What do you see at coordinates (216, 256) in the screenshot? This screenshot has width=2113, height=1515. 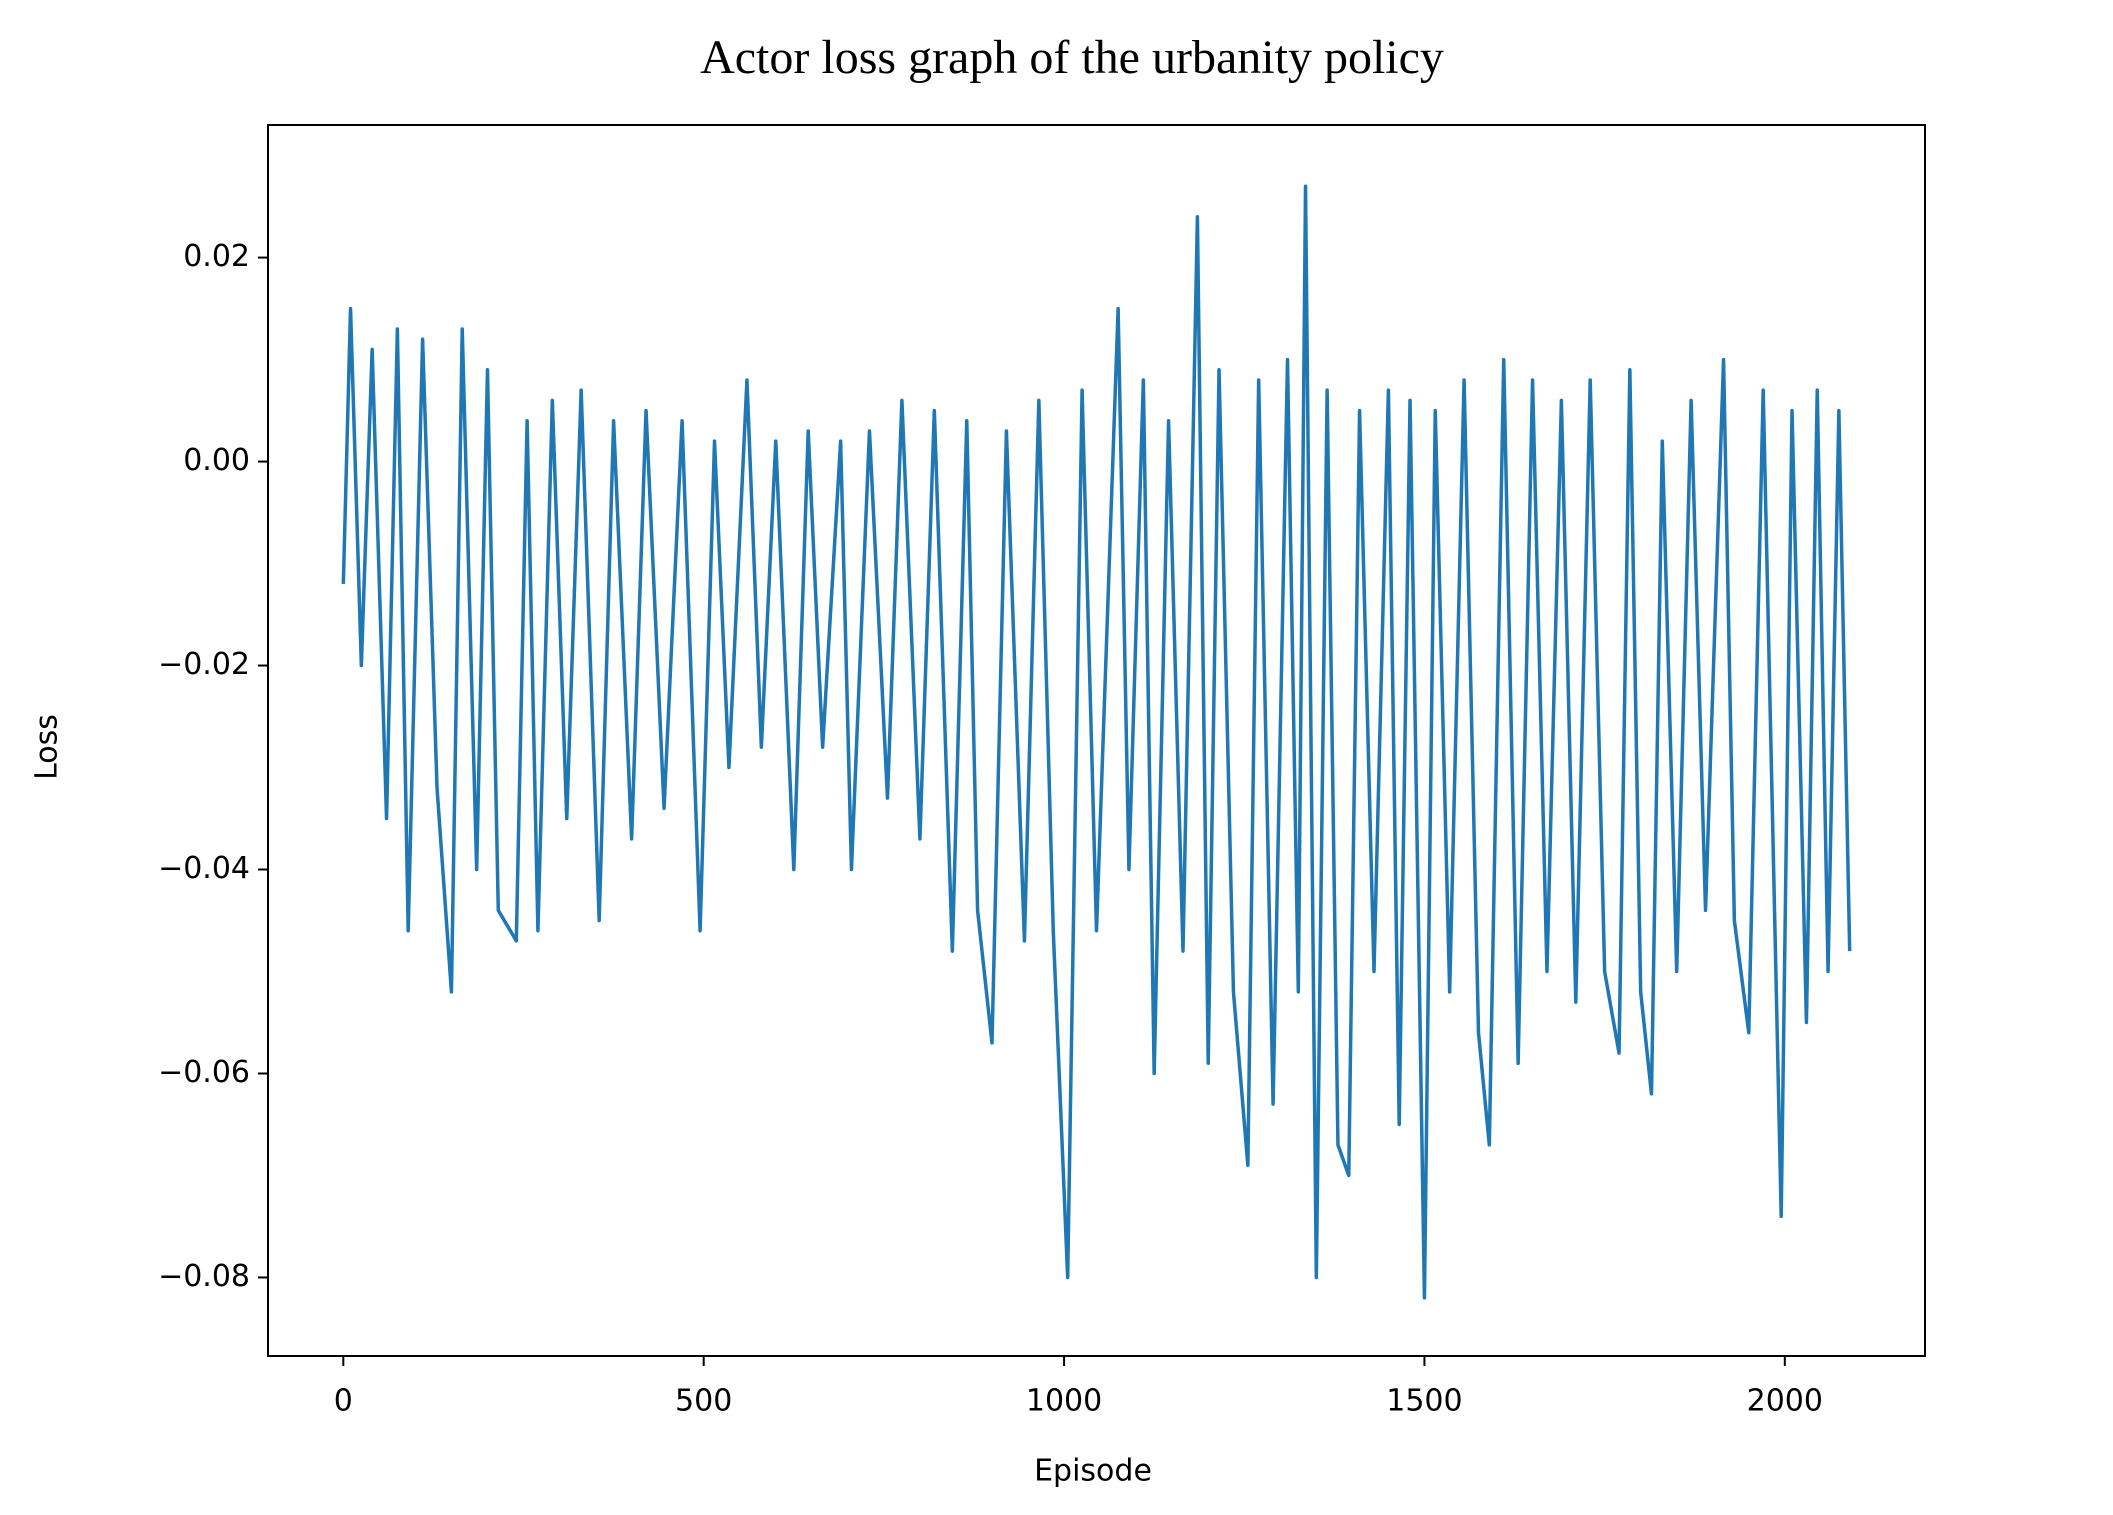 I see `y-tick-label: 0.02` at bounding box center [216, 256].